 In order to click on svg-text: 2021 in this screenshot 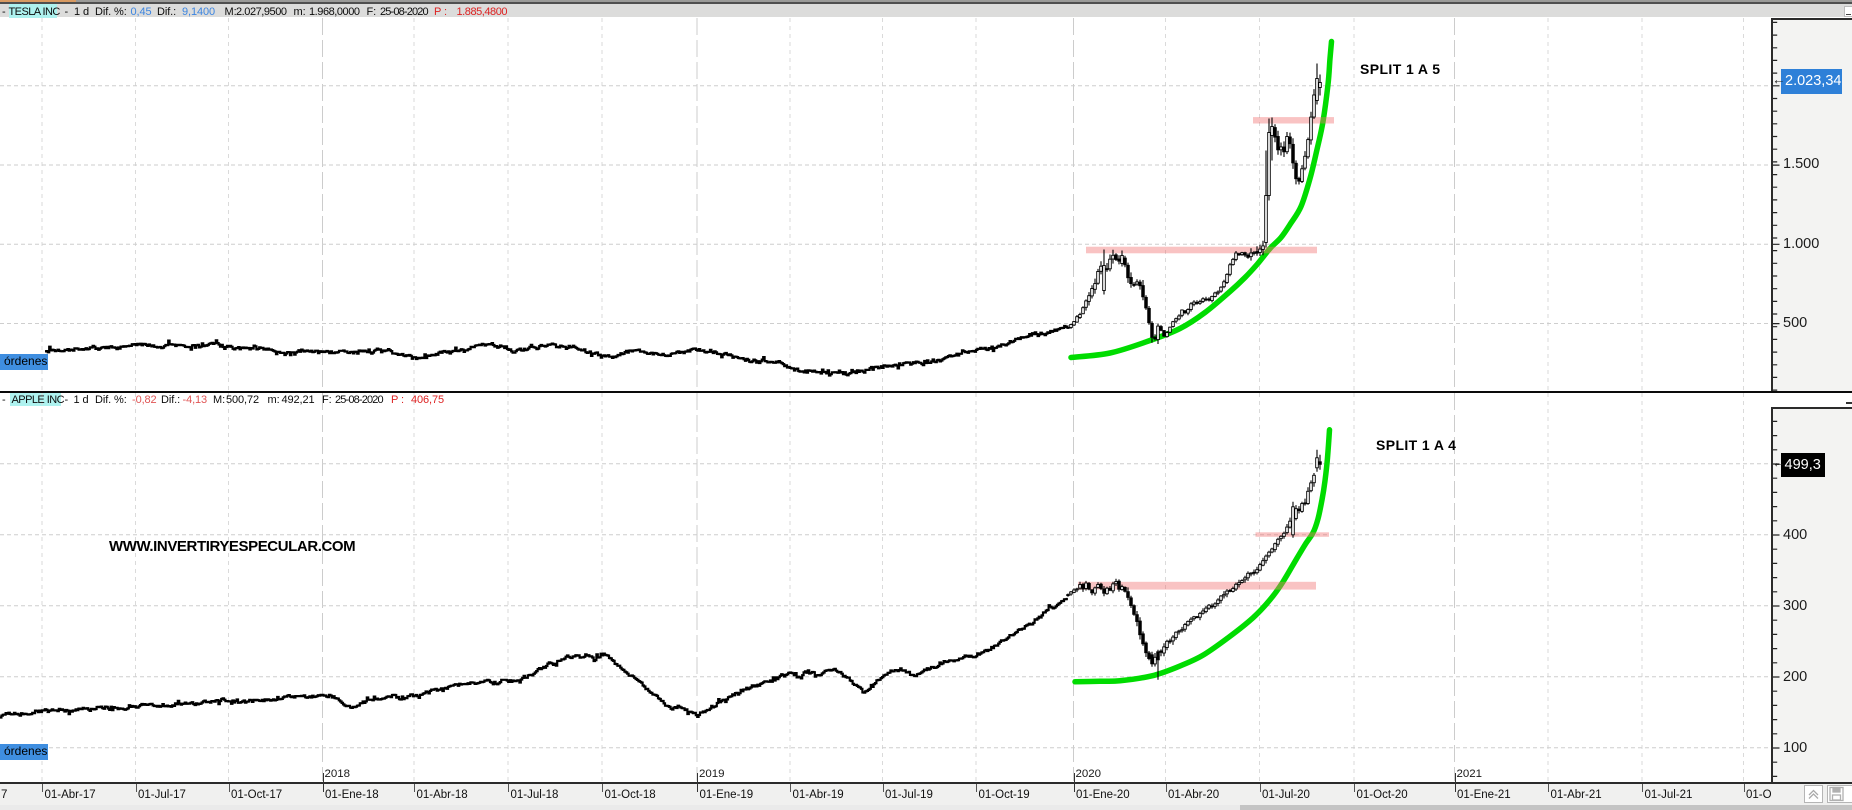, I will do `click(1469, 774)`.